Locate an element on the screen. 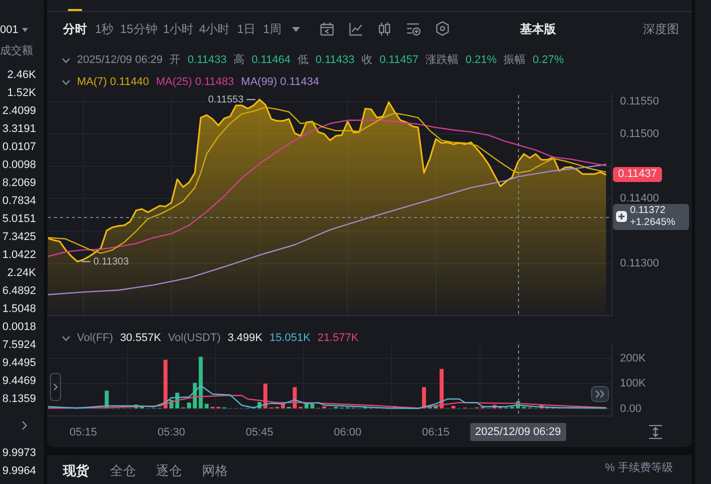  text: 0.11464 is located at coordinates (271, 60).